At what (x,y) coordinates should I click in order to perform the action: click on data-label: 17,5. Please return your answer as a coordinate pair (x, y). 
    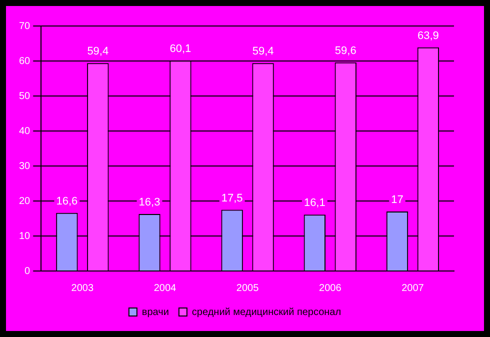
    Looking at the image, I should click on (232, 198).